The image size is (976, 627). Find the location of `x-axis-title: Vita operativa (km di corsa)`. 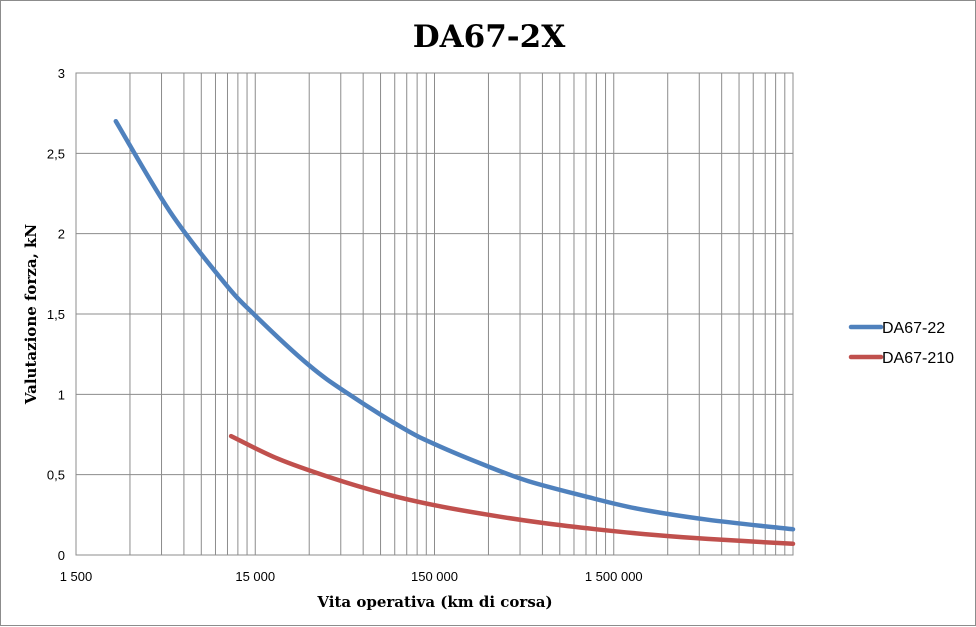

x-axis-title: Vita operativa (km di corsa) is located at coordinates (434, 602).